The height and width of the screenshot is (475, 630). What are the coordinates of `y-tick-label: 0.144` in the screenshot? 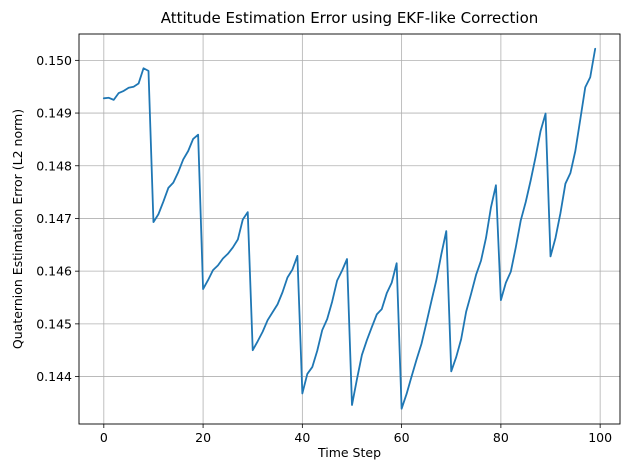 It's located at (54, 376).